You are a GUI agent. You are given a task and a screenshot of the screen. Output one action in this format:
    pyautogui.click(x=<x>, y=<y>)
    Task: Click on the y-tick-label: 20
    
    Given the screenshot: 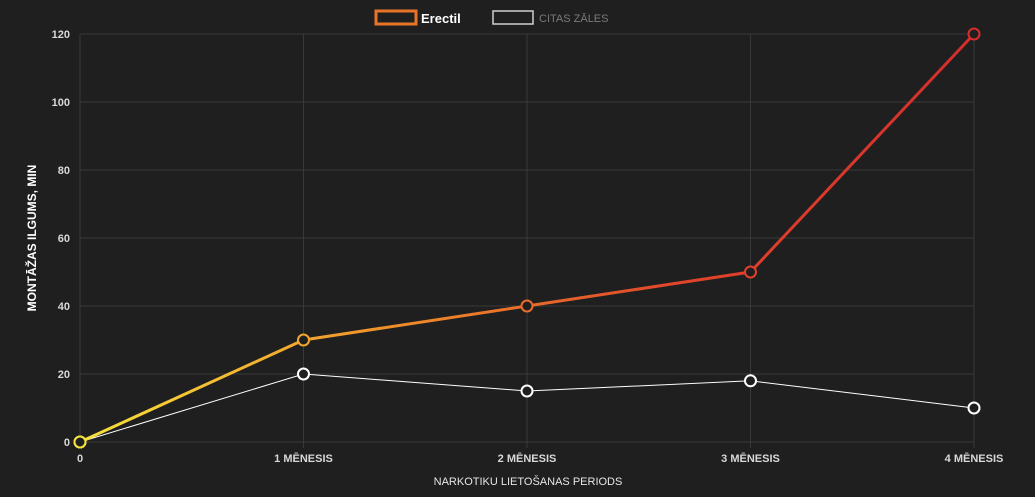 What is the action you would take?
    pyautogui.click(x=64, y=375)
    